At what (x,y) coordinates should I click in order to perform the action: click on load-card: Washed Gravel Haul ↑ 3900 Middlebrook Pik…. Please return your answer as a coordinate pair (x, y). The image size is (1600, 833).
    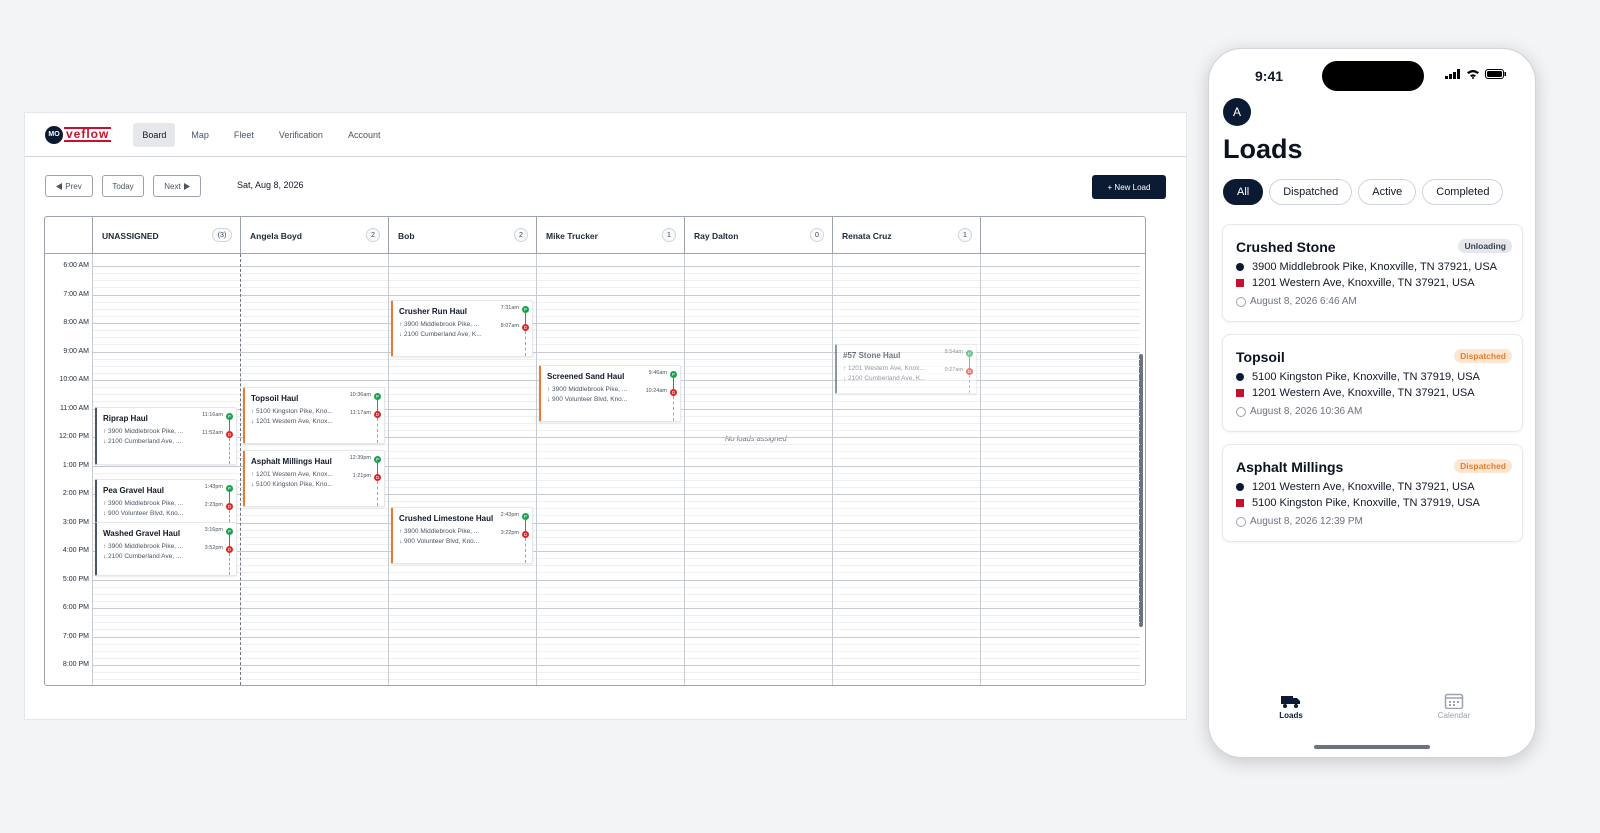
    Looking at the image, I should click on (166, 549).